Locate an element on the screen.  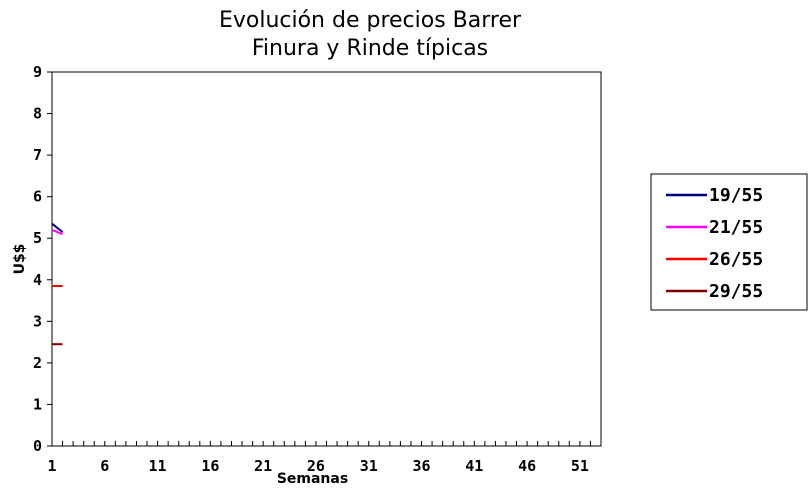
x-axis-label: Semanas is located at coordinates (312, 479).